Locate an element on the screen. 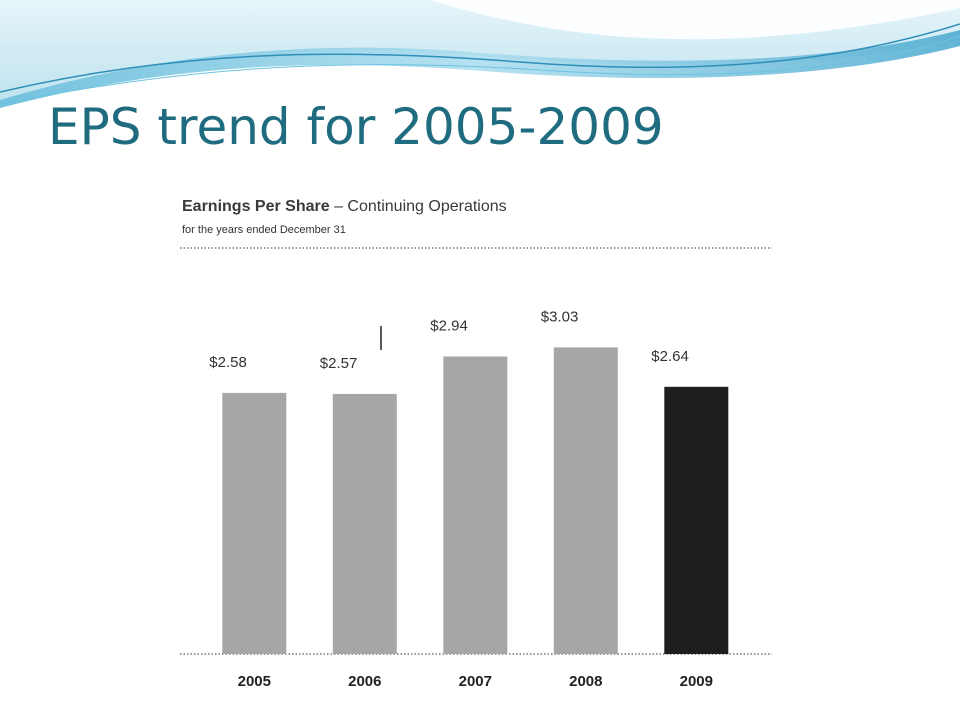  x-tick-label-2006: 2006 is located at coordinates (364, 681).